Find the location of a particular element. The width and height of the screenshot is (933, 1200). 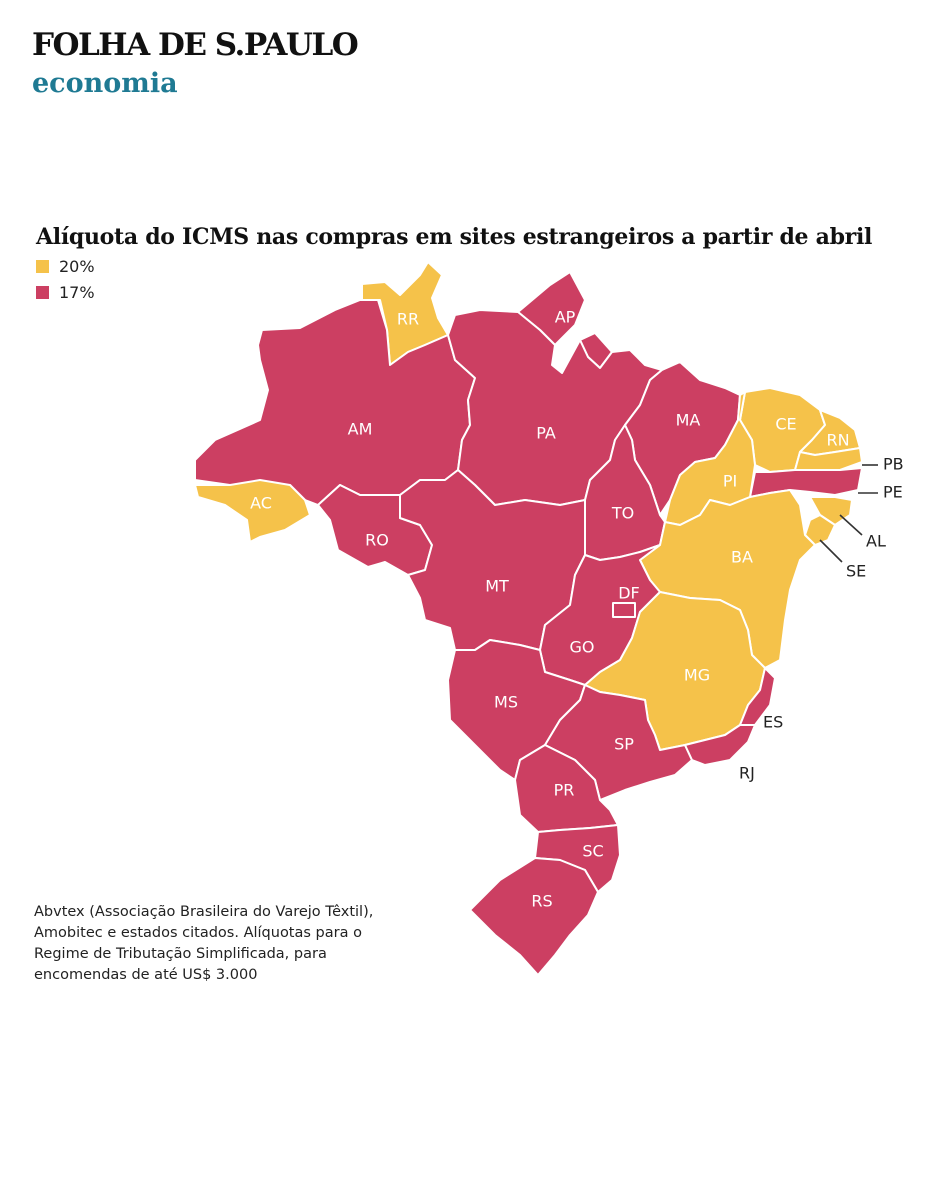

state-label-go: GO is located at coordinates (582, 647).